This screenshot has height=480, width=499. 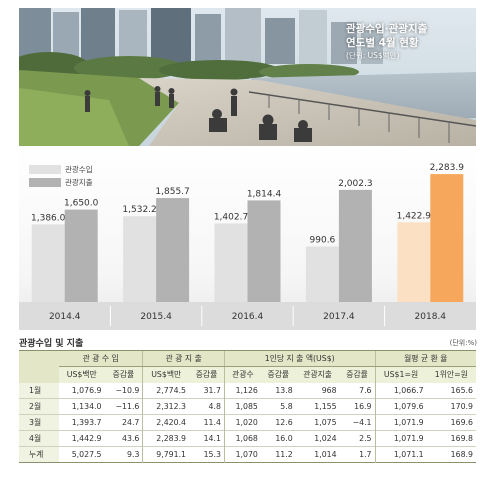 What do you see at coordinates (39, 390) in the screenshot?
I see `row-label: 1월` at bounding box center [39, 390].